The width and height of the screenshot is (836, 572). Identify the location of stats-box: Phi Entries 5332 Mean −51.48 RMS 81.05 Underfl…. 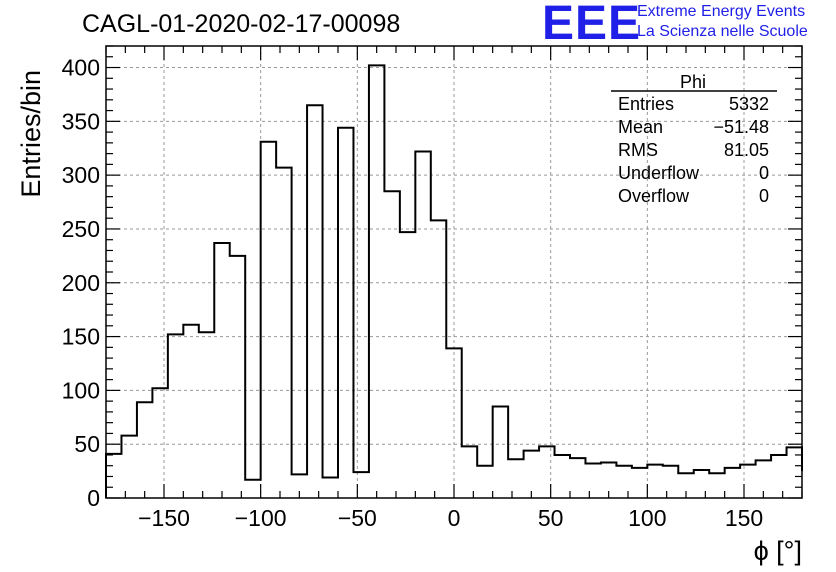
(694, 139).